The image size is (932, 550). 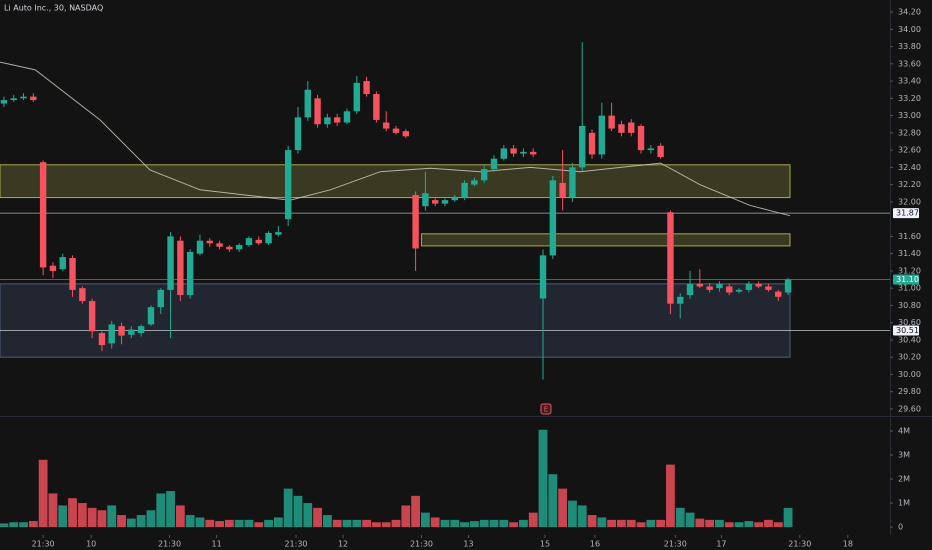 I want to click on y-tick-label: 32.20, so click(x=909, y=184).